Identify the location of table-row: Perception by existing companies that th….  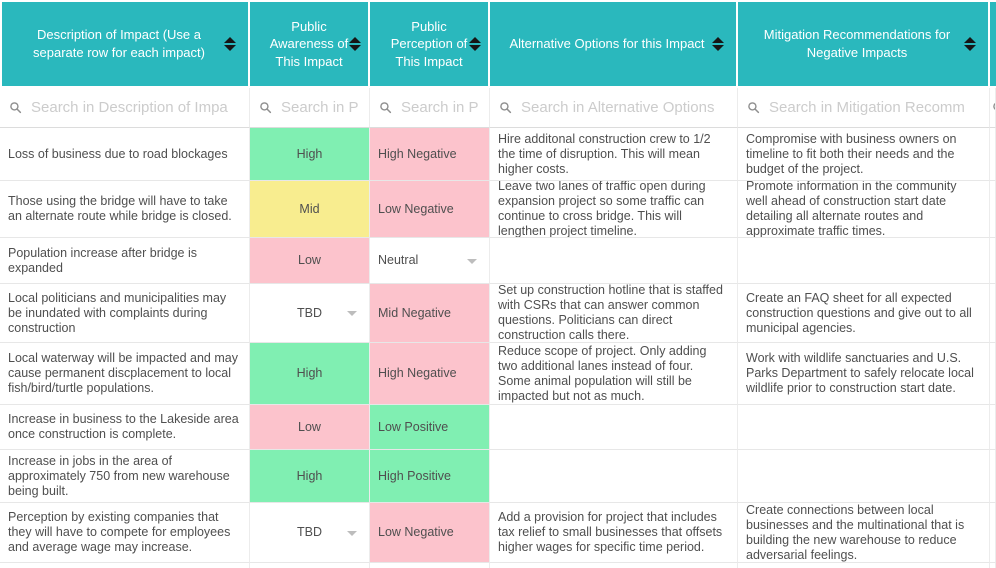
(498, 533).